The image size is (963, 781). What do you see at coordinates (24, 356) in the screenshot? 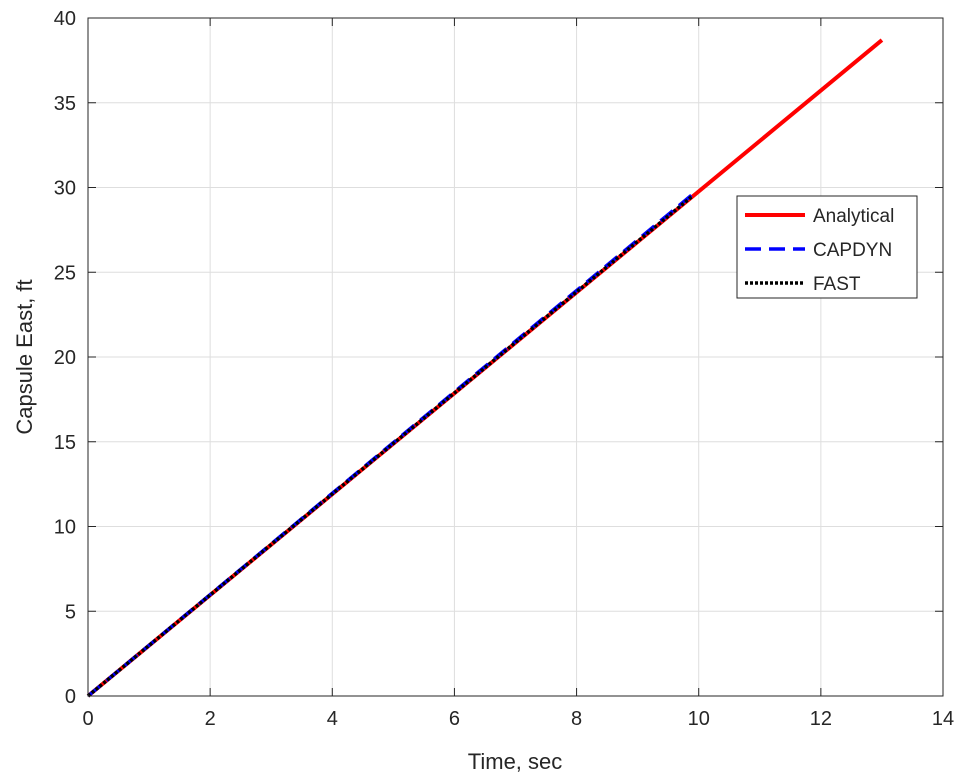
I see `y-axis-label: Capsule East, ft` at bounding box center [24, 356].